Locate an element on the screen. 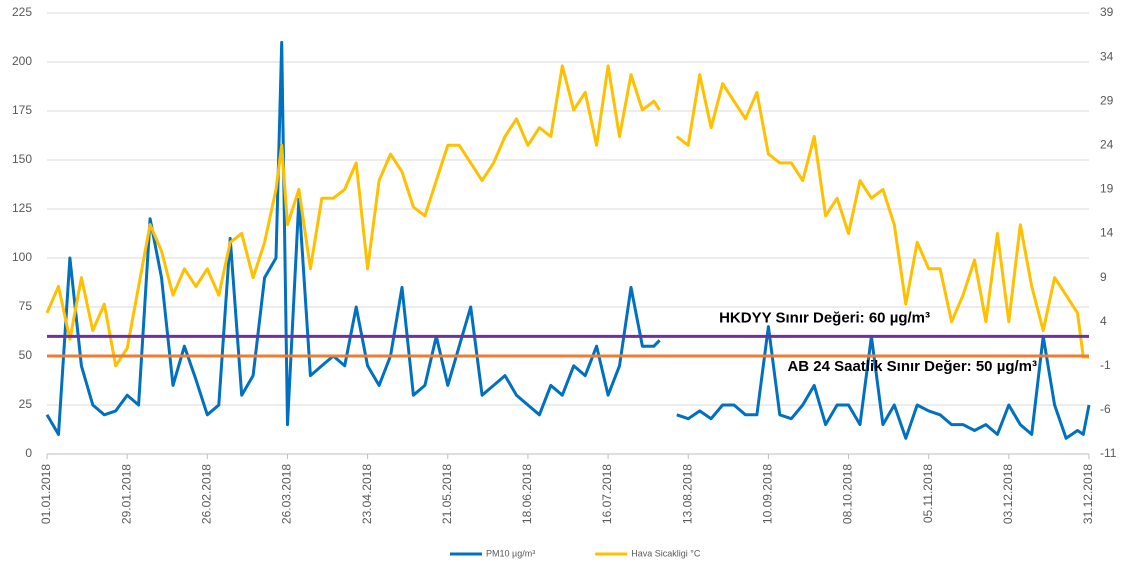 This screenshot has height=572, width=1143. x-tick-label: 23.04.2018 is located at coordinates (367, 494).